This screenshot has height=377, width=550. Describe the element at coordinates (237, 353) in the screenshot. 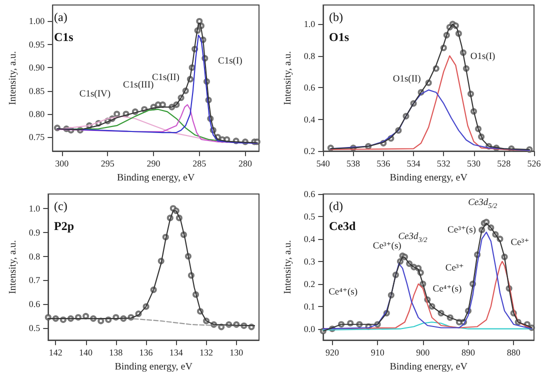

I see `x-tick-label: 130` at that location.